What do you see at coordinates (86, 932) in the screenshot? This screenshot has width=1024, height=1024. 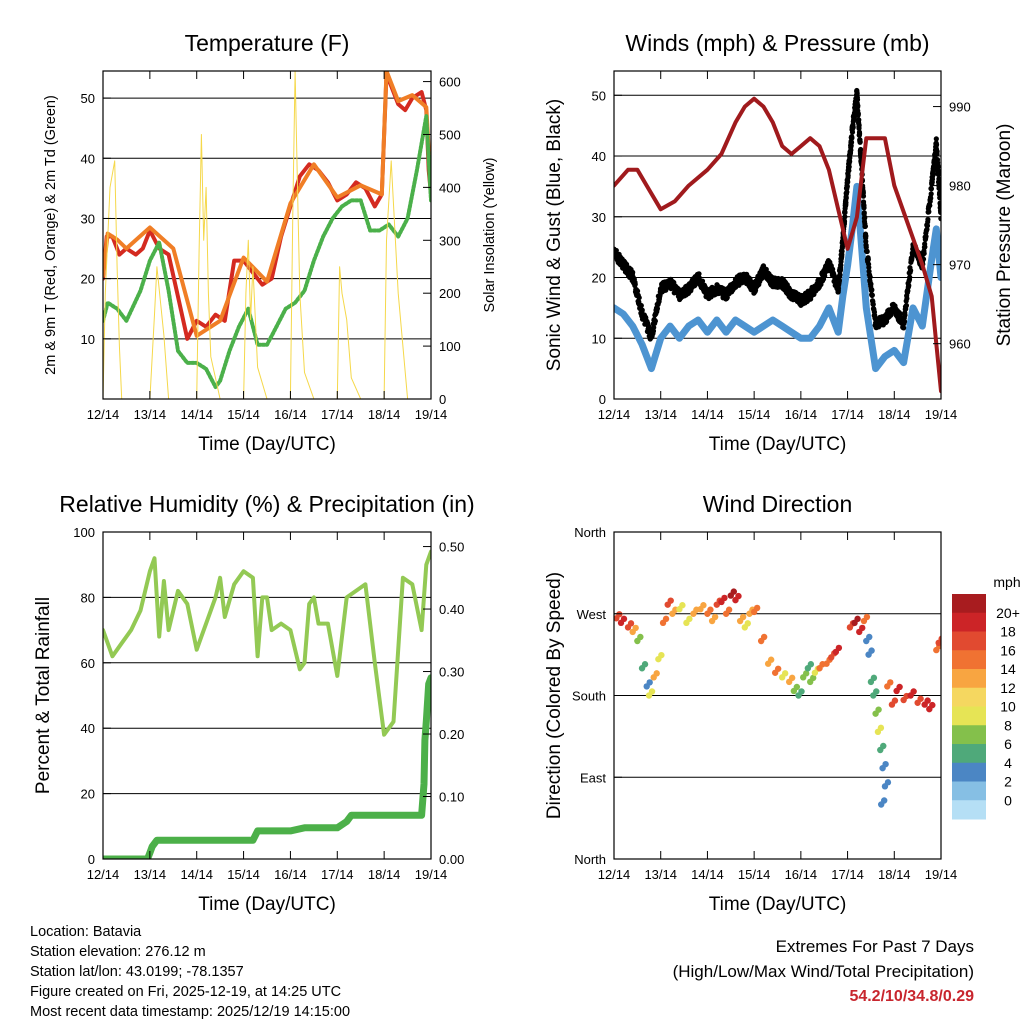 I see `location-text: Location: Batavia` at bounding box center [86, 932].